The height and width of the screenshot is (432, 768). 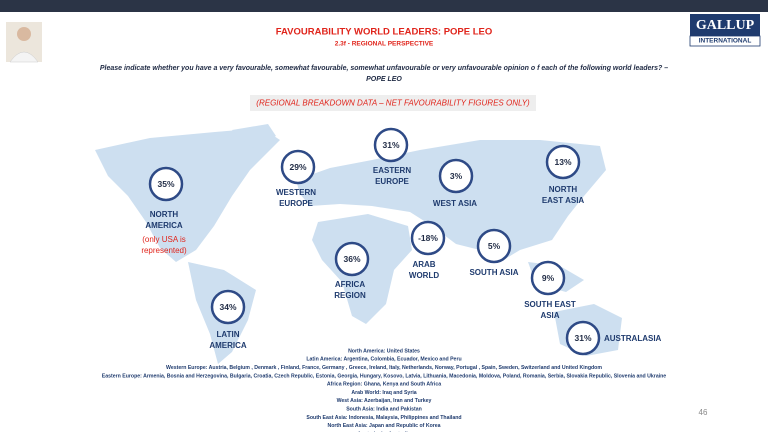 I want to click on footnote: Arab World: Iraq and Syria, so click(x=383, y=393).